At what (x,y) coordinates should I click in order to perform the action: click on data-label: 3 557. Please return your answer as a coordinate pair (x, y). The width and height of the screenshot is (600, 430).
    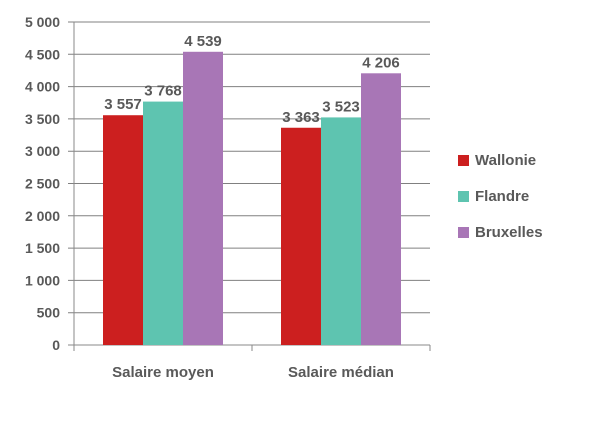
    Looking at the image, I should click on (123, 104).